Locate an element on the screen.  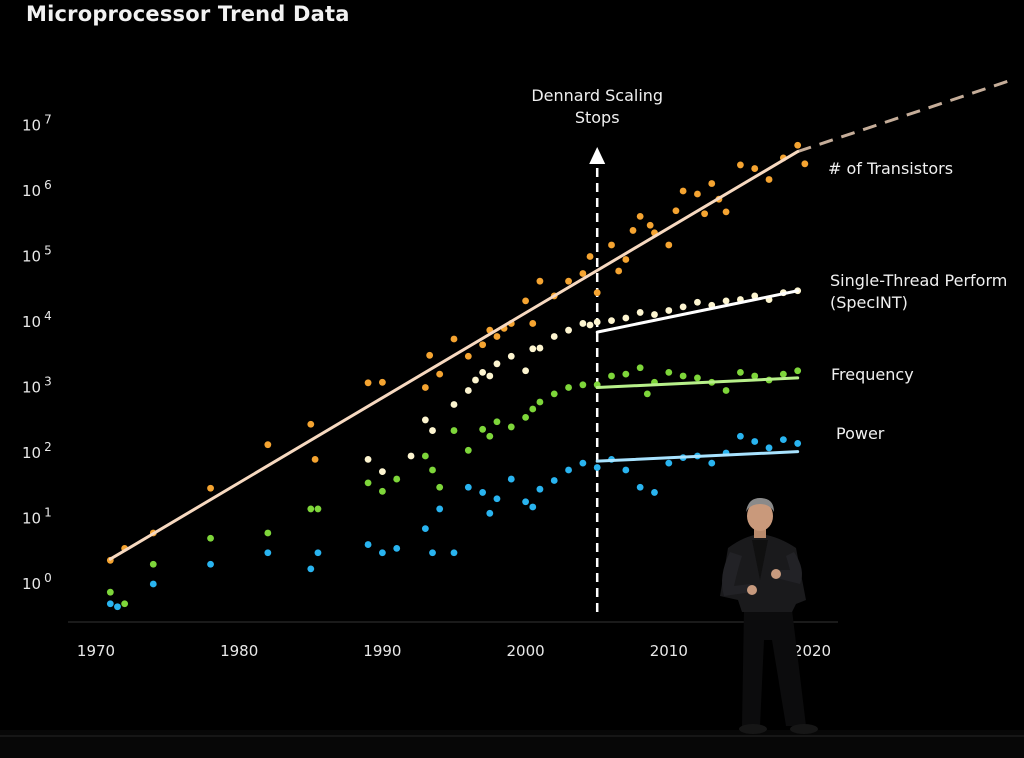
series-single-thread-performance-specint is located at coordinates (583, 381).